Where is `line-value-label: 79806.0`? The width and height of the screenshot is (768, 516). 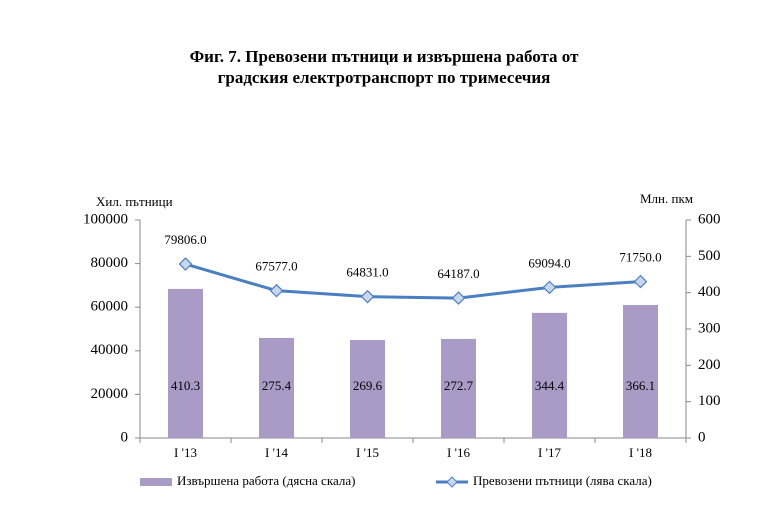
line-value-label: 79806.0 is located at coordinates (185, 239).